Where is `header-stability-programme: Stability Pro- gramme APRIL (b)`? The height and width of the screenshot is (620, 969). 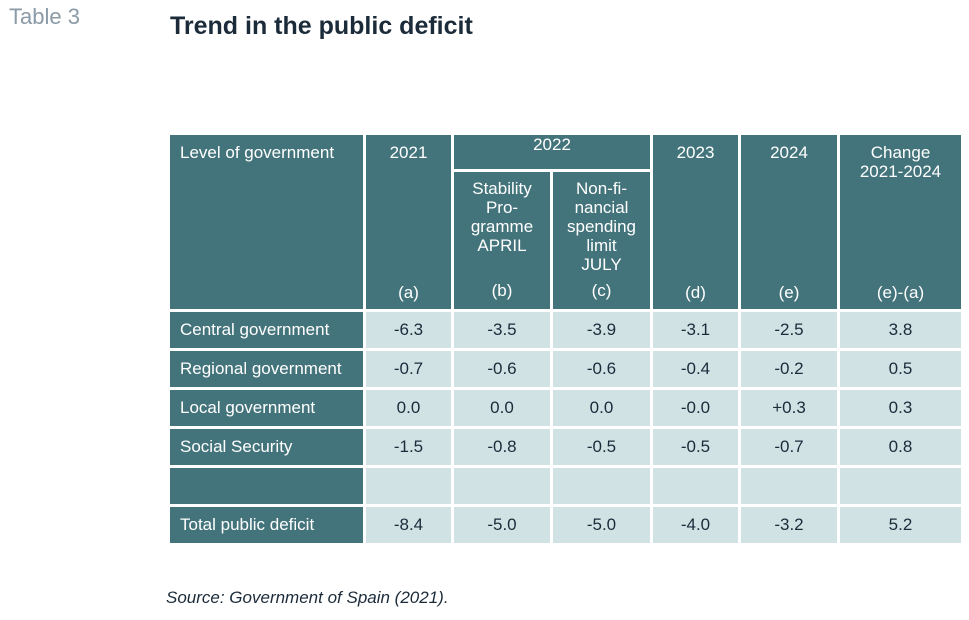 header-stability-programme: Stability Pro- gramme APRIL (b) is located at coordinates (502, 240).